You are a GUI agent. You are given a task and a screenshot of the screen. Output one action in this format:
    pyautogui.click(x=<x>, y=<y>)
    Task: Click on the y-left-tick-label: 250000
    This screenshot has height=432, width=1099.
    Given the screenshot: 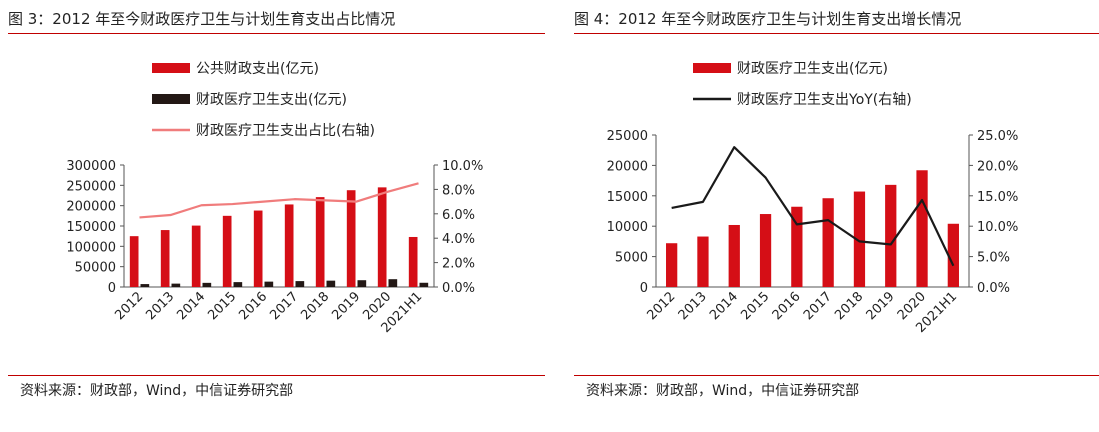 What is the action you would take?
    pyautogui.click(x=91, y=186)
    